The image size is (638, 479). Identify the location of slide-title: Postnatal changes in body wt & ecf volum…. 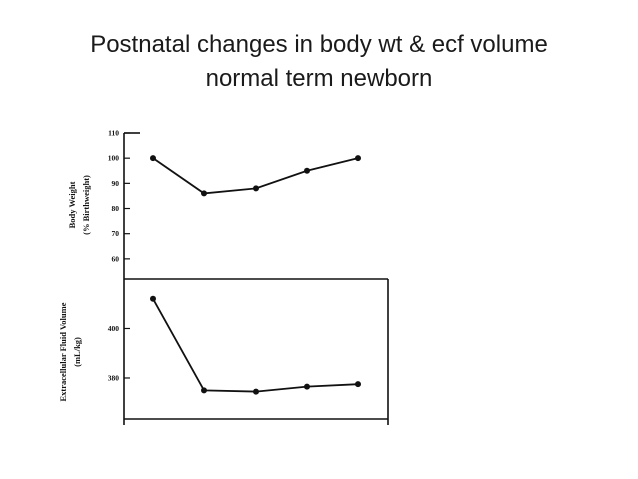
(319, 62).